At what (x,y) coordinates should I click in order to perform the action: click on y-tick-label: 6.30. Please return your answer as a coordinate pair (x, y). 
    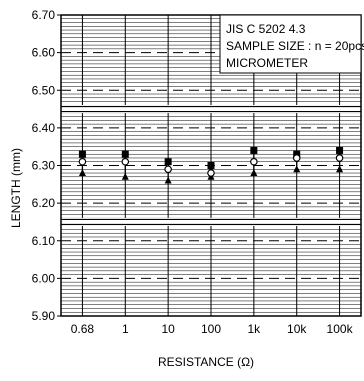
    Looking at the image, I should click on (44, 166).